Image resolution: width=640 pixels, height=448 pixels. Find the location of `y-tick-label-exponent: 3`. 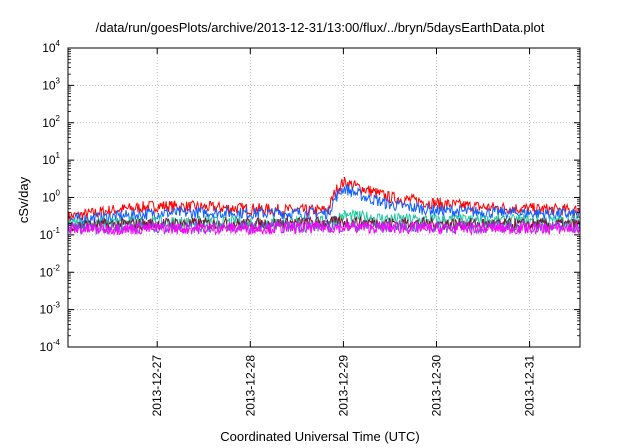

y-tick-label-exponent: 3 is located at coordinates (58, 80).